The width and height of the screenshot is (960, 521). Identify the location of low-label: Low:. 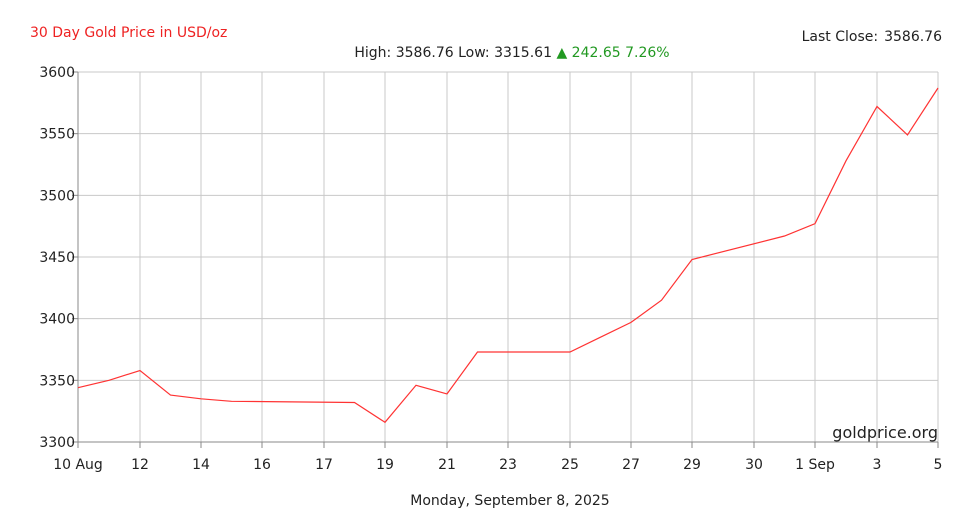
(474, 53).